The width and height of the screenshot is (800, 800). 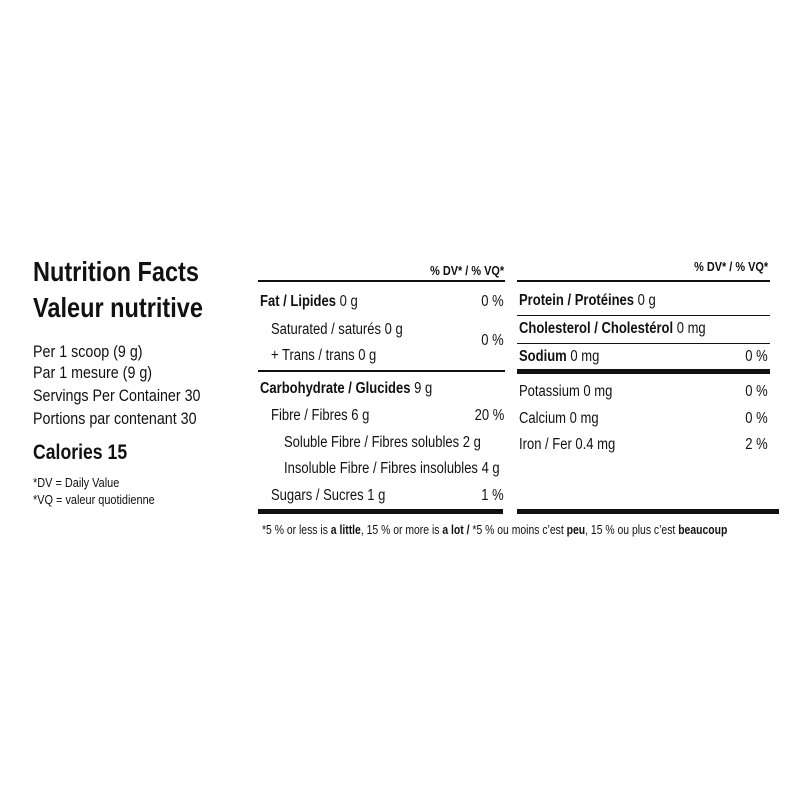 I want to click on insoluble-fibre-row: Insoluble Fibre / Fibres insolubles 4 g, so click(x=392, y=468).